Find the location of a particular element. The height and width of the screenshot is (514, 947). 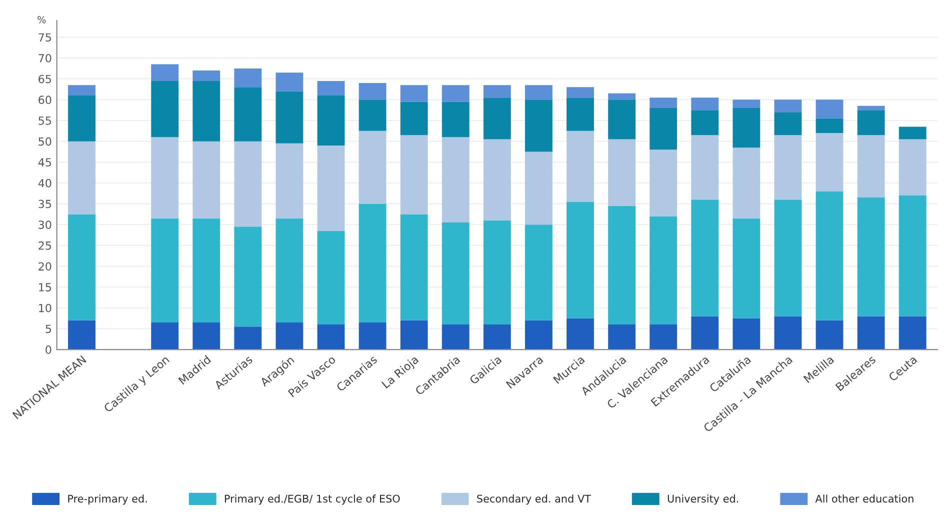

y-tick-label: 65 is located at coordinates (44, 79).